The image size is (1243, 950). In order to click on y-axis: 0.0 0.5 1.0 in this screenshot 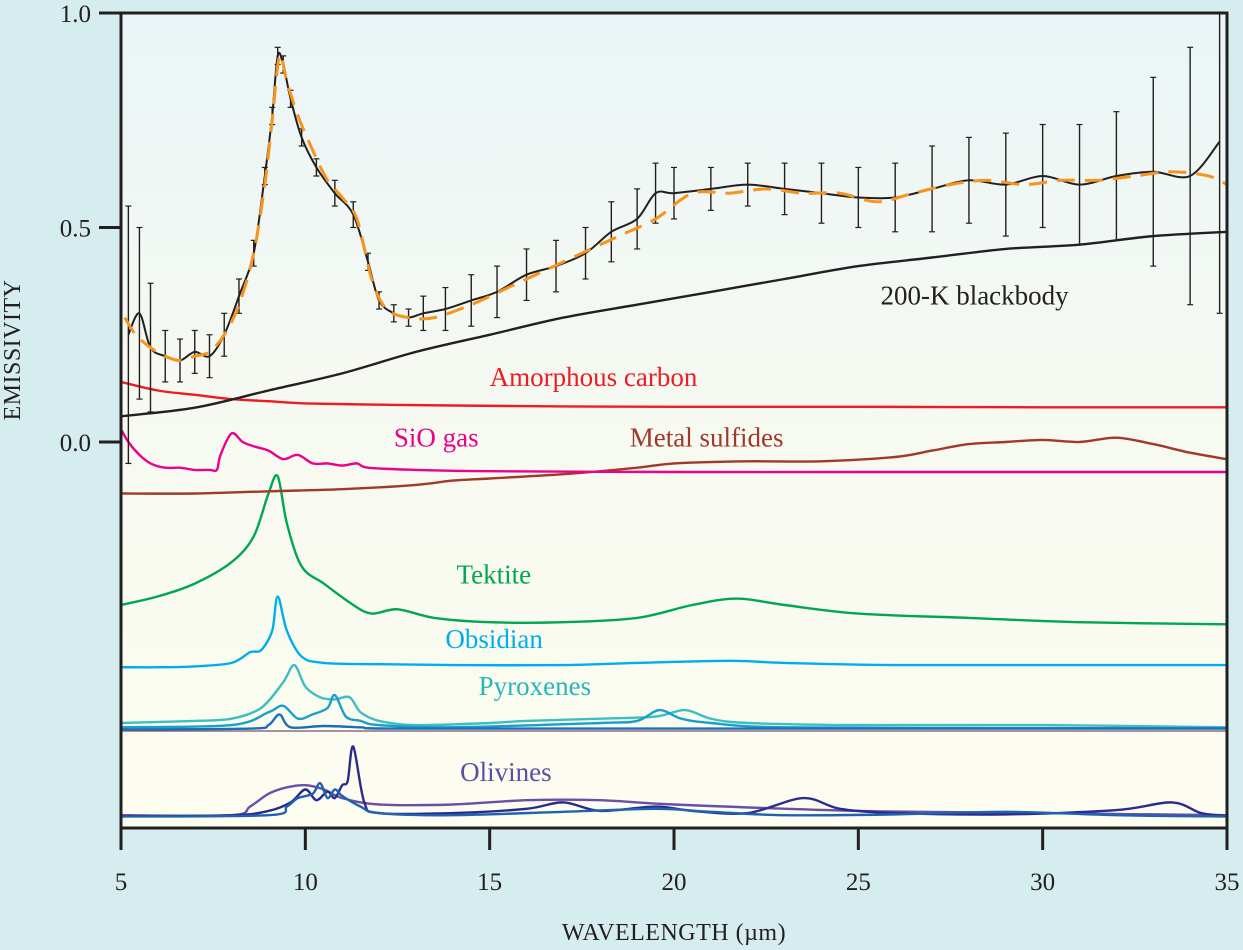, I will do `click(90, 229)`.